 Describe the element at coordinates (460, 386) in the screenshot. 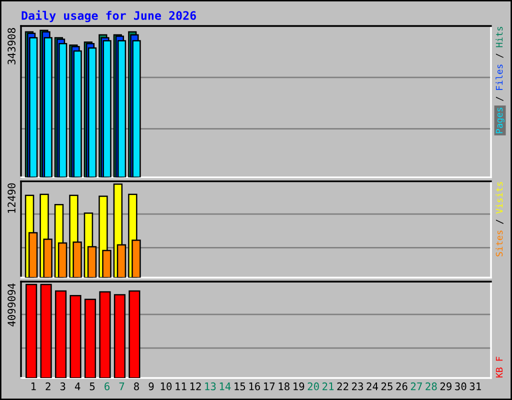

I see `x-tick-label: 30` at that location.